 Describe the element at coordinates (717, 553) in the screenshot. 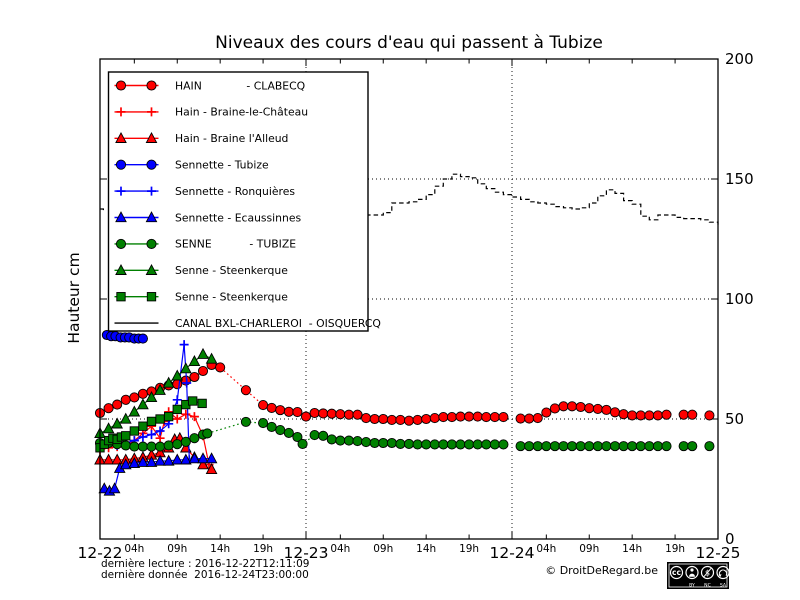

I see `x-day-label: 12-25` at that location.